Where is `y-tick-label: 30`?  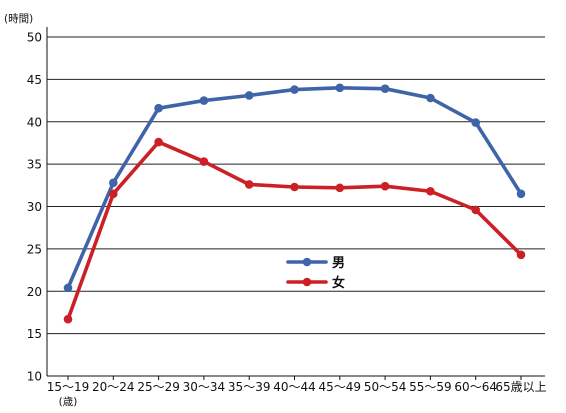
y-tick-label: 30 is located at coordinates (34, 207).